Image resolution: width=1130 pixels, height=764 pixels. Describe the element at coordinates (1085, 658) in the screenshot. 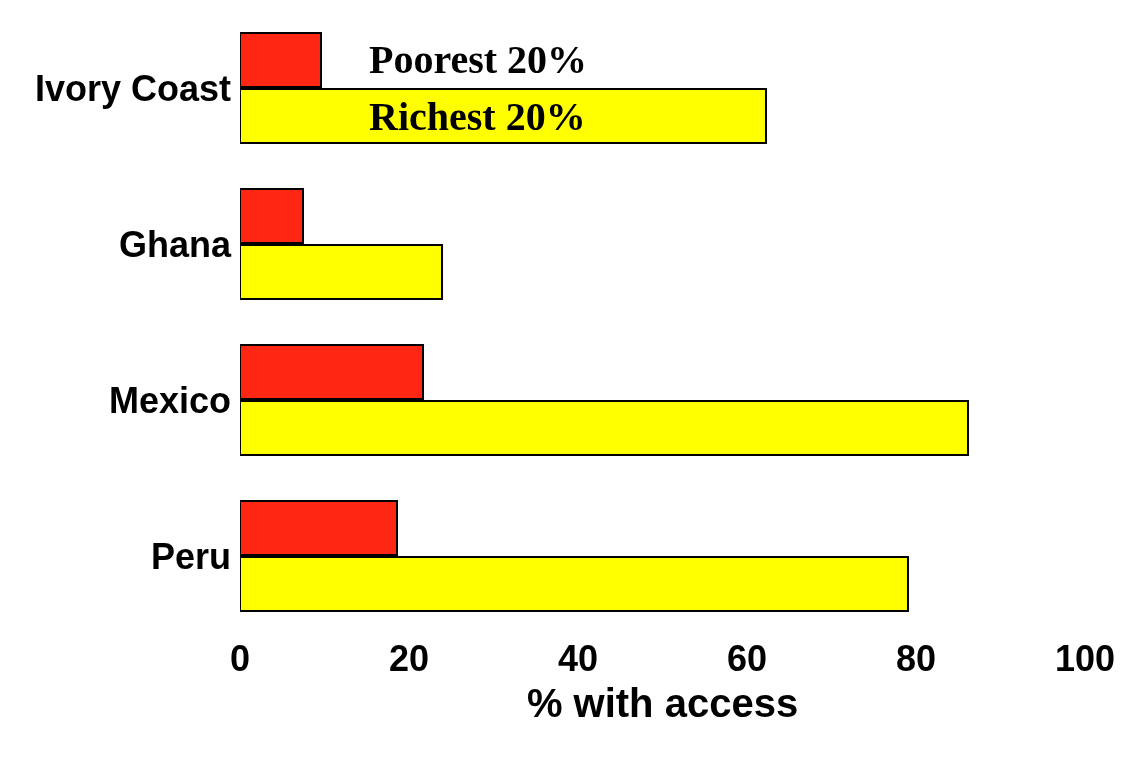

I see `x-tick-label: 100` at that location.